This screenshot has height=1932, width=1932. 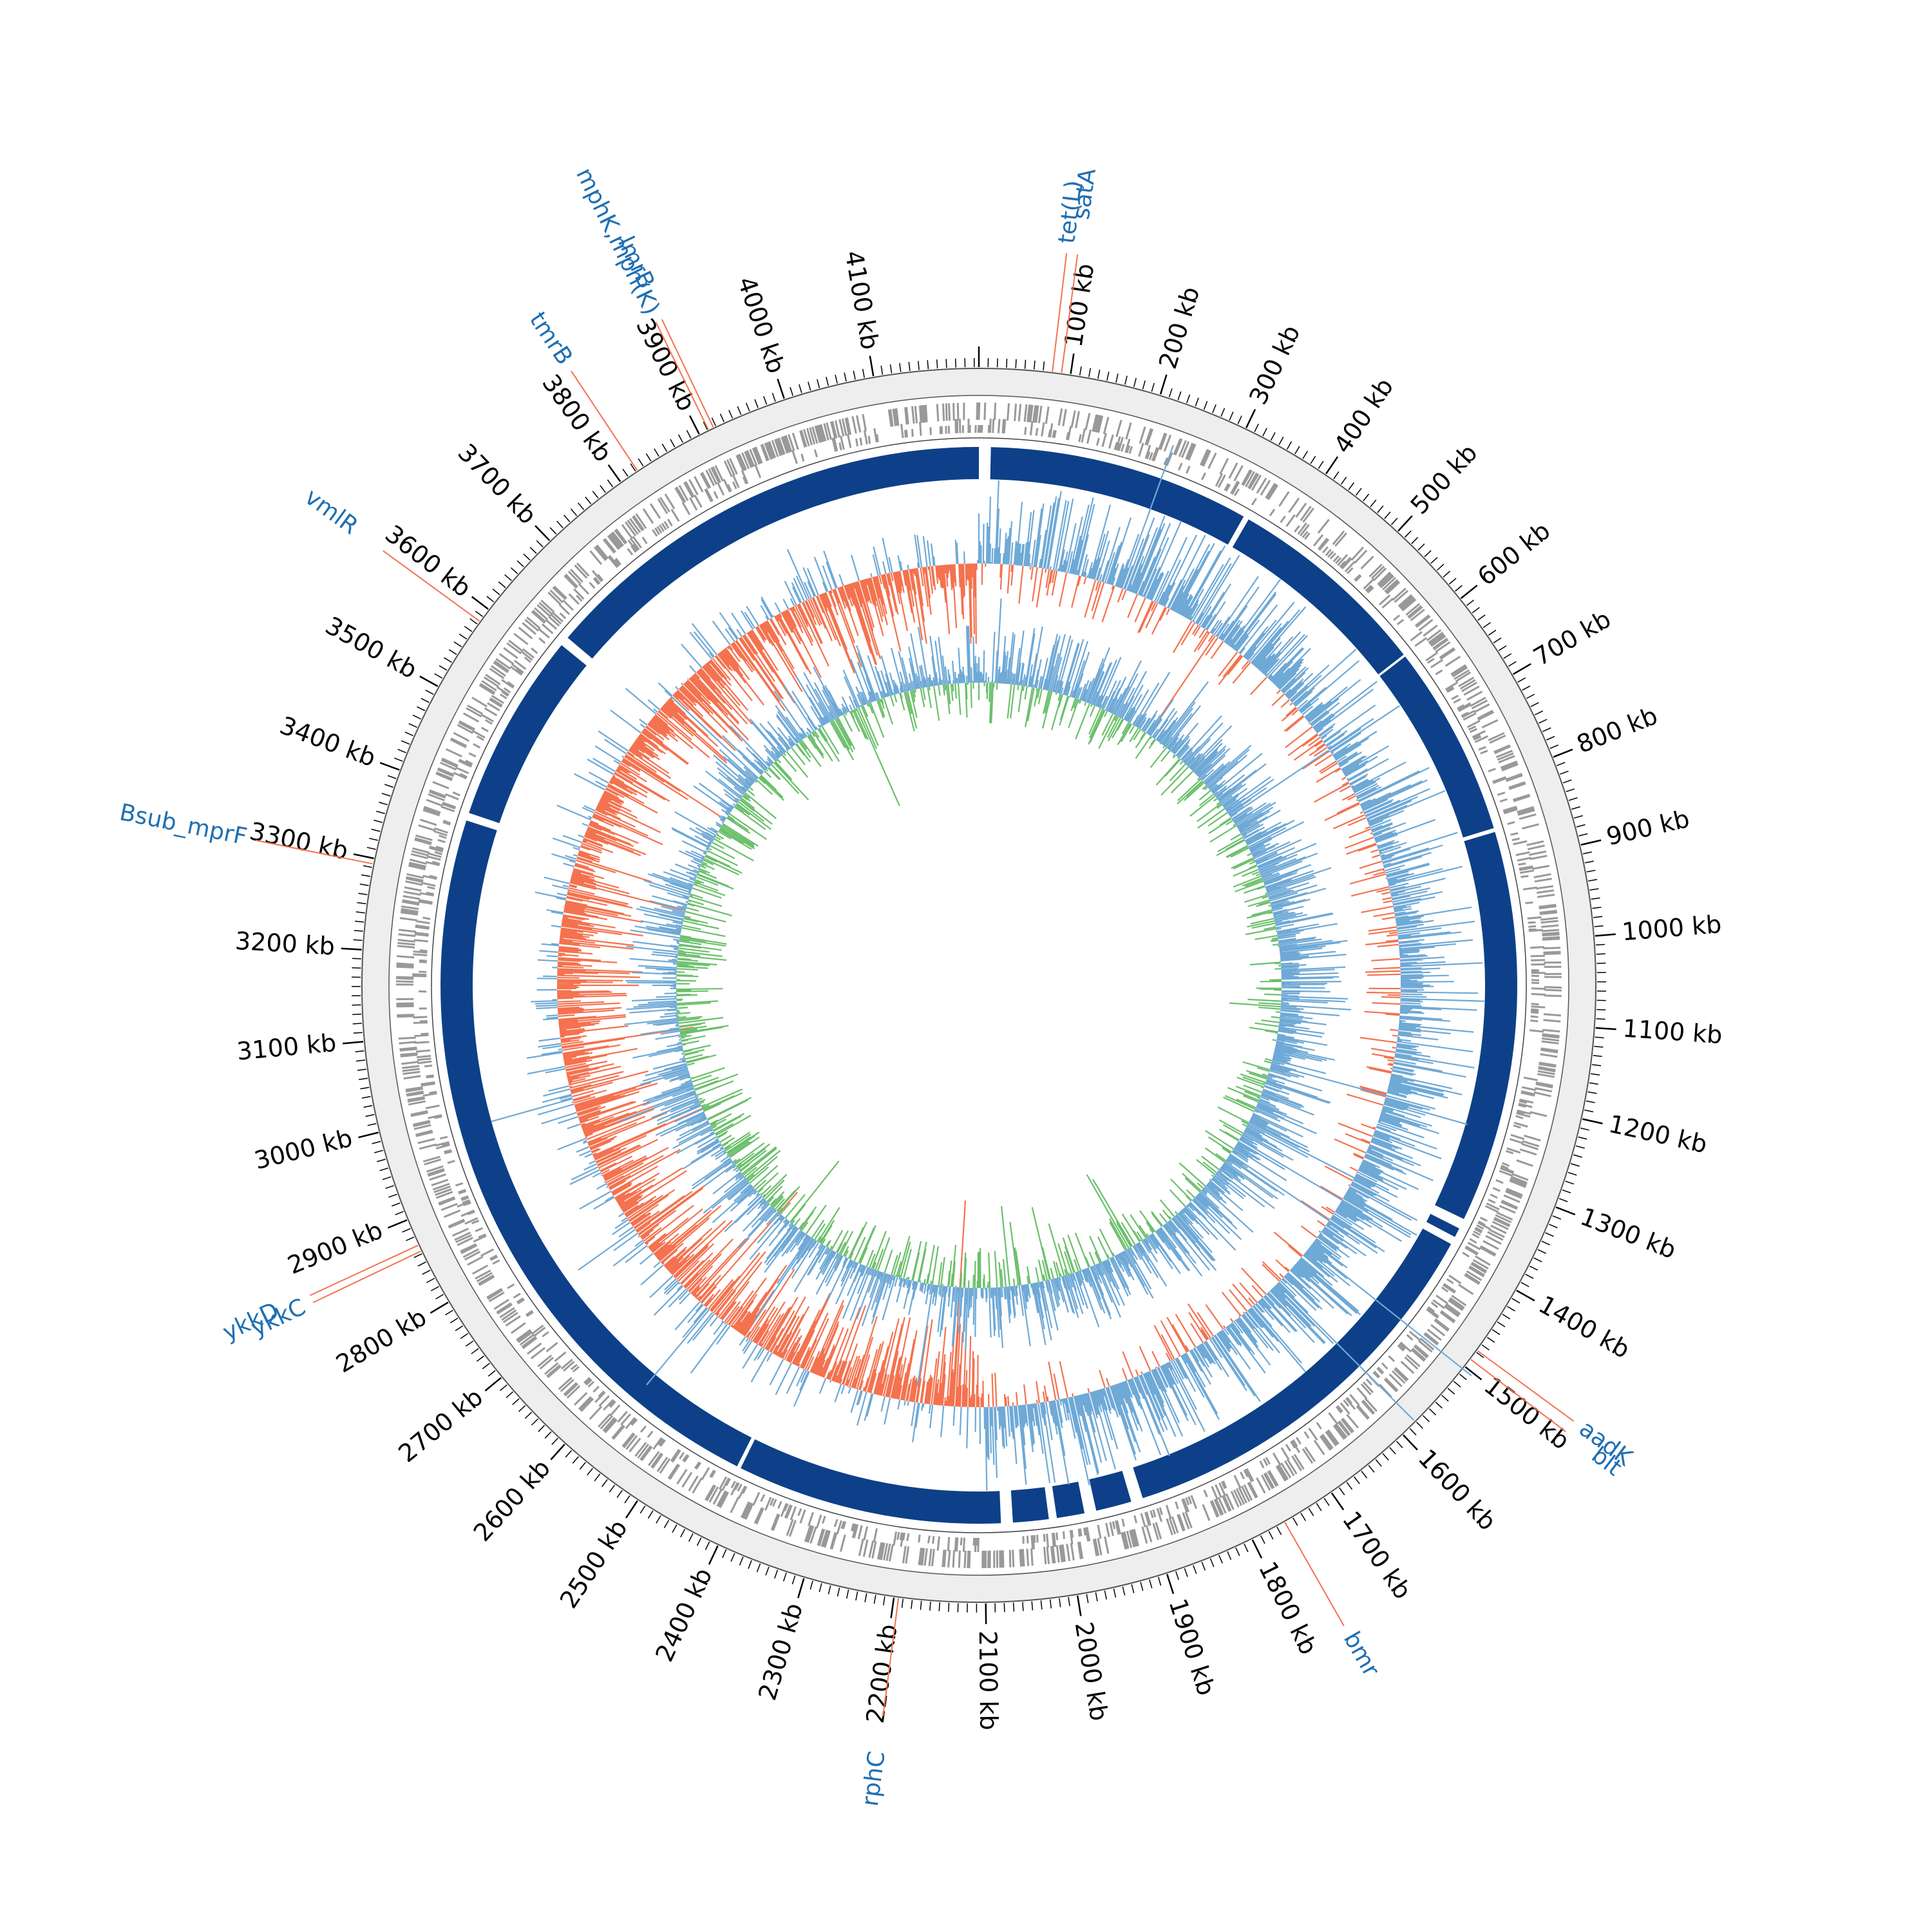 What do you see at coordinates (303, 1149) in the screenshot?
I see `tick-label: 3000 kb` at bounding box center [303, 1149].